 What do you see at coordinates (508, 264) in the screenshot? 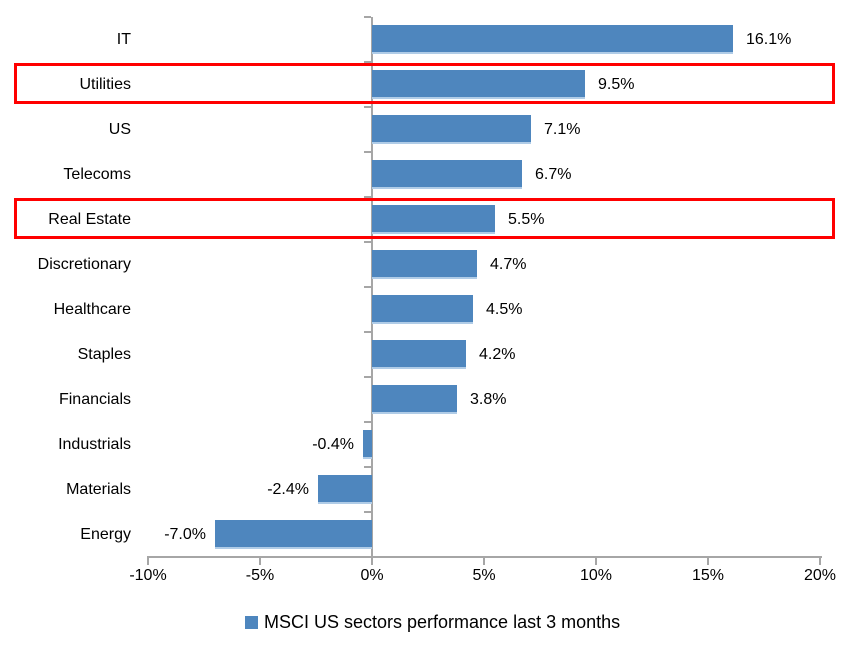
I see `value-label: 4.7%` at bounding box center [508, 264].